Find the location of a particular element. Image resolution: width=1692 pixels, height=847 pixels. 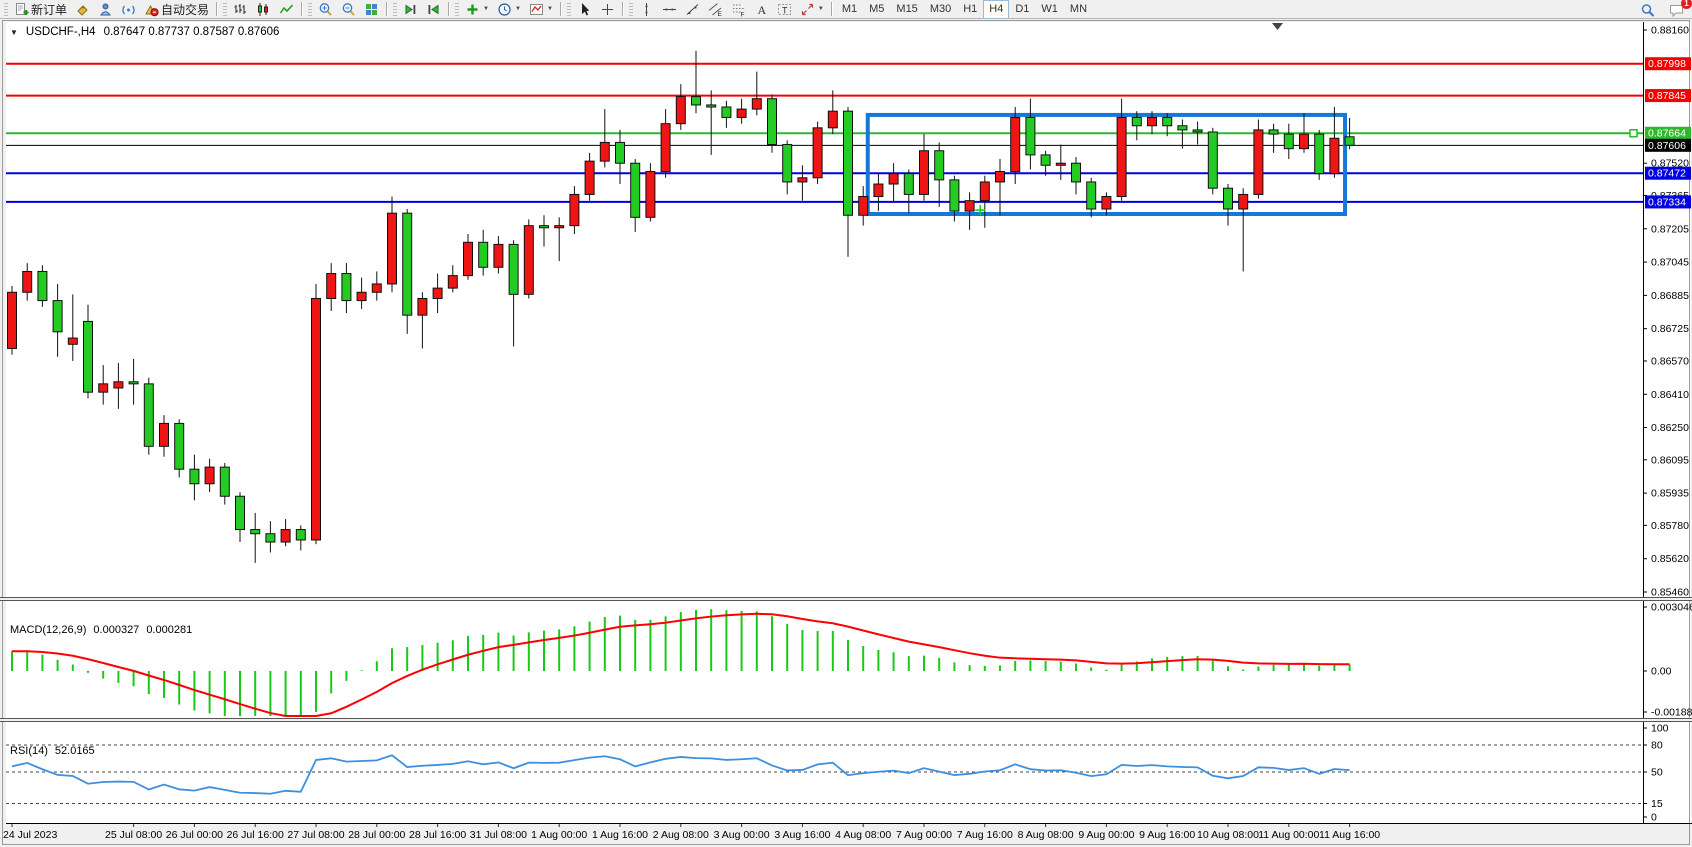

buy-marker-icon is located at coordinates (980, 210).